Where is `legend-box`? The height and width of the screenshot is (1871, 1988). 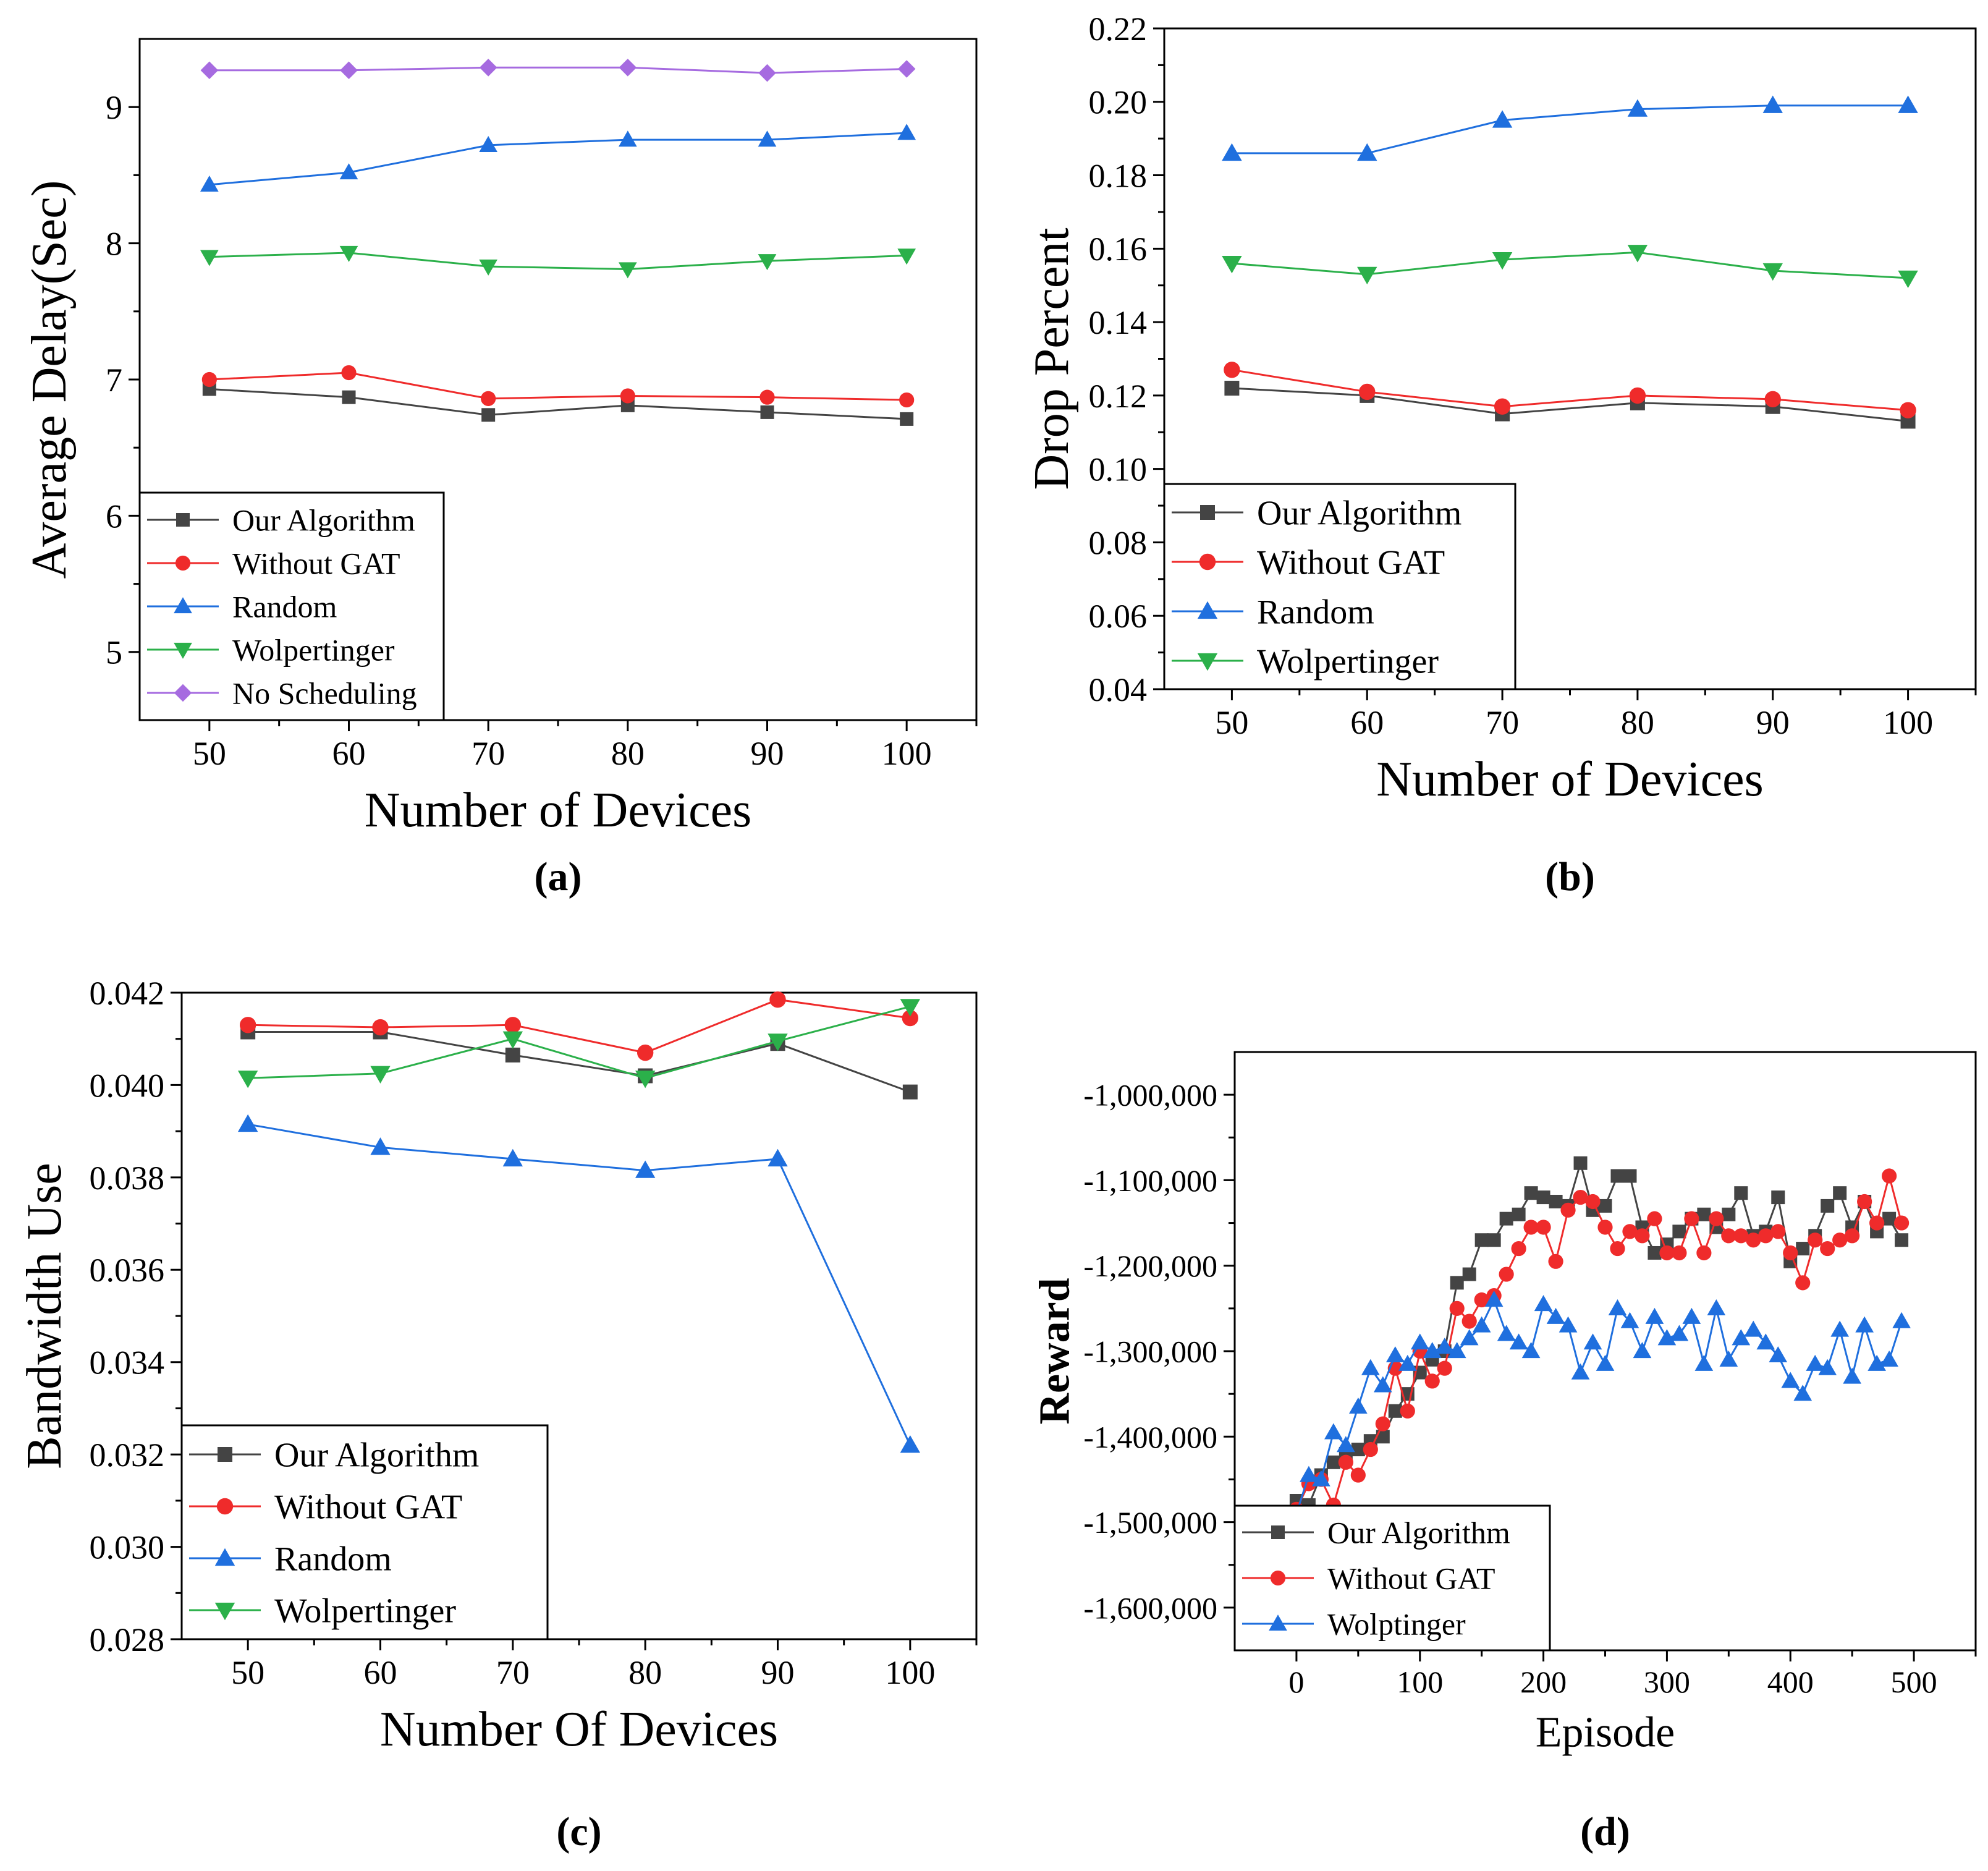
legend-box is located at coordinates (364, 1532).